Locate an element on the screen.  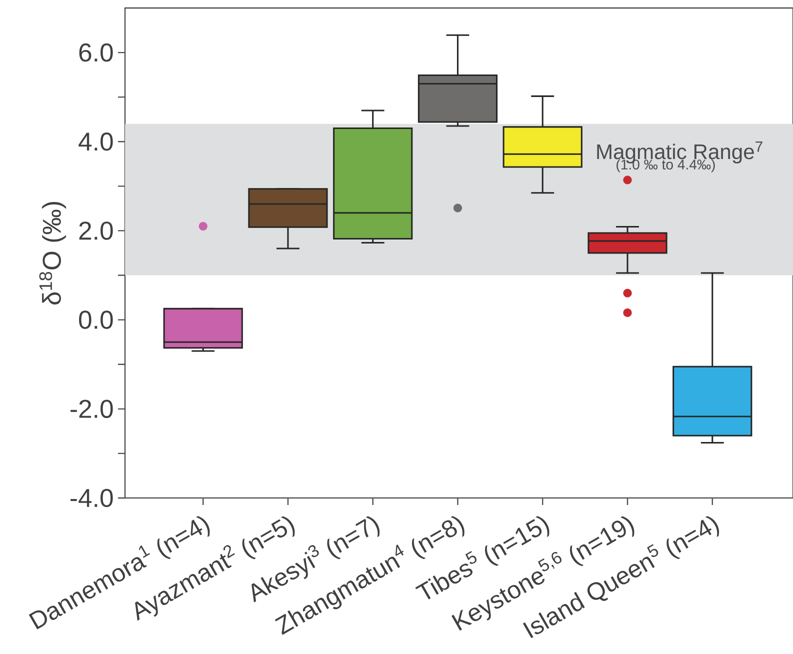
y-axis-title: δ$^{18}$O (‰) is located at coordinates (52, 253).